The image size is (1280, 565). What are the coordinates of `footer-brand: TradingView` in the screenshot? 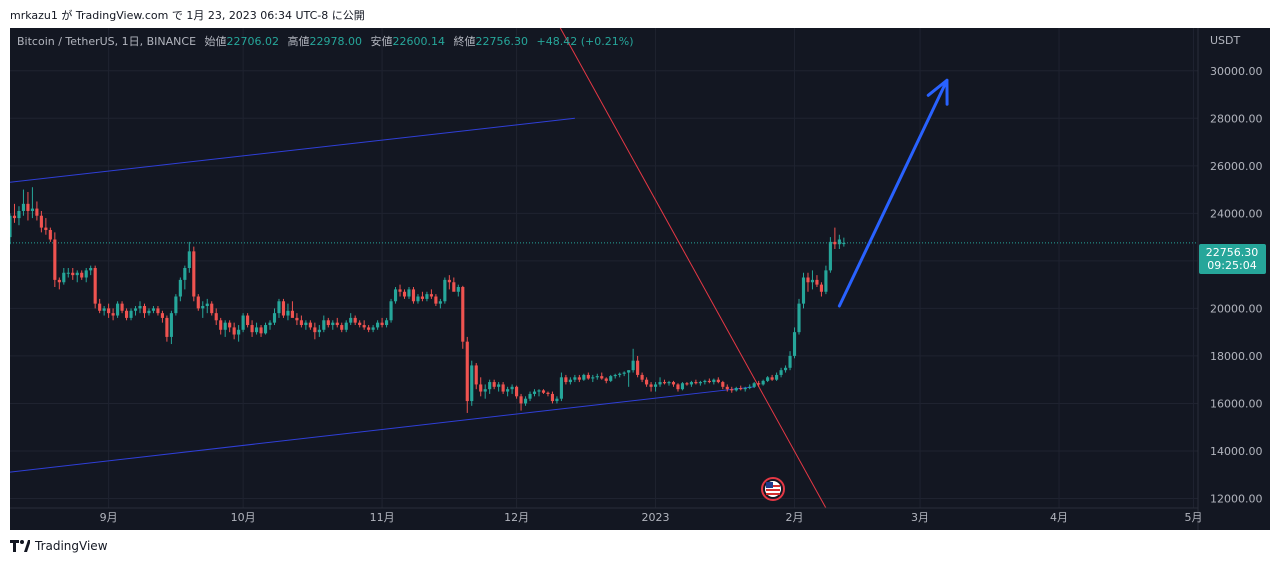 It's located at (71, 546).